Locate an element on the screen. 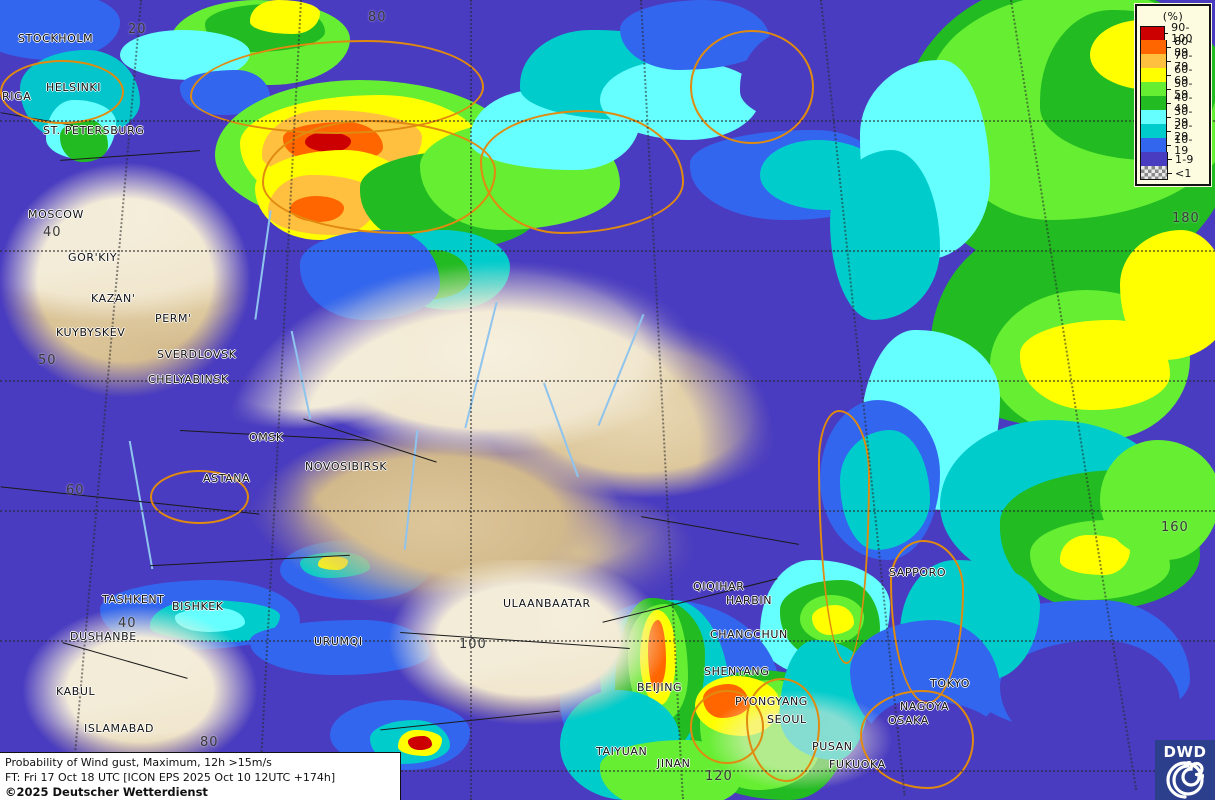  legend-label: 1-9 is located at coordinates (1184, 159).